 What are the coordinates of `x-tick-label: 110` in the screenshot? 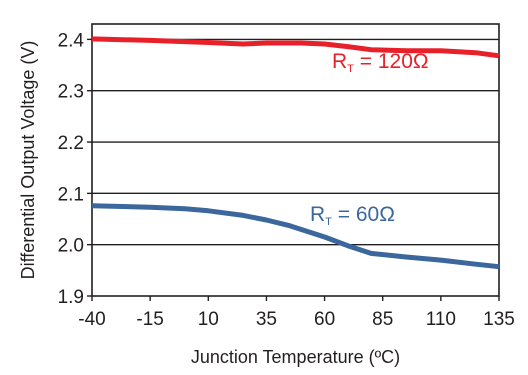 It's located at (441, 319).